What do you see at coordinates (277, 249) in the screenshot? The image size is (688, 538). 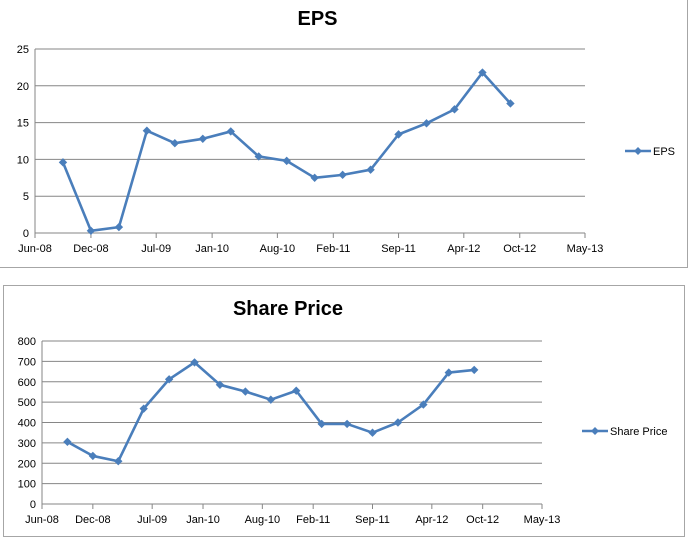 I see `eps-x-tick-label: Aug-10` at bounding box center [277, 249].